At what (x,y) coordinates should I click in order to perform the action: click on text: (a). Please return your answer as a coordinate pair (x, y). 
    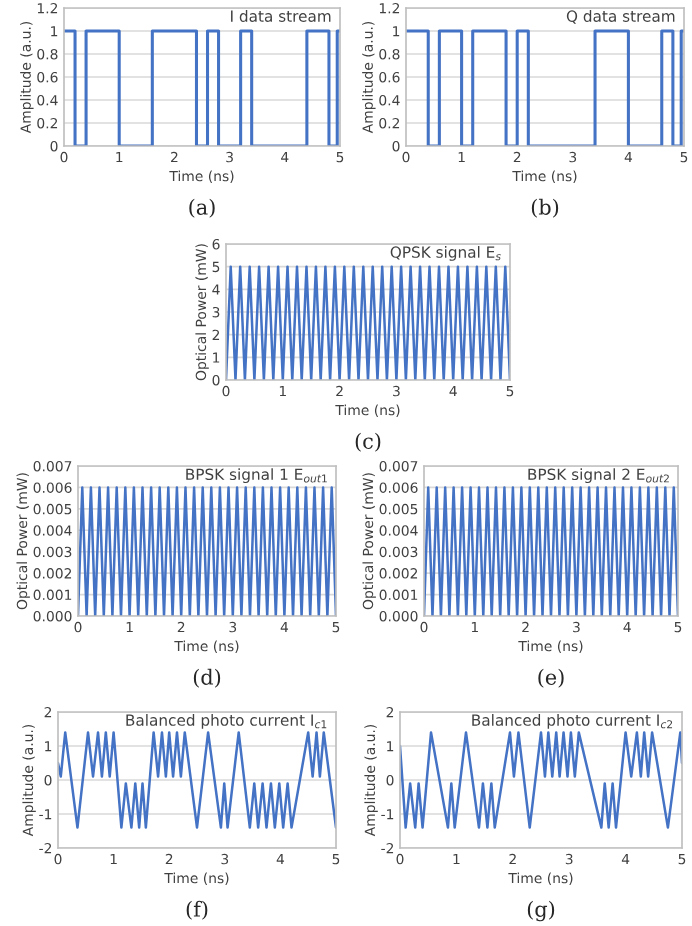
    Looking at the image, I should click on (202, 208).